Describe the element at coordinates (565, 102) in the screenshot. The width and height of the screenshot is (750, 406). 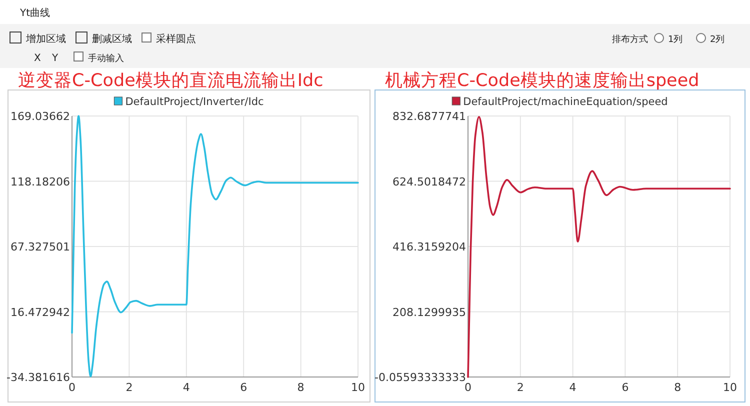
I see `legend-label: DefaultProject/machineEquation/speed` at that location.